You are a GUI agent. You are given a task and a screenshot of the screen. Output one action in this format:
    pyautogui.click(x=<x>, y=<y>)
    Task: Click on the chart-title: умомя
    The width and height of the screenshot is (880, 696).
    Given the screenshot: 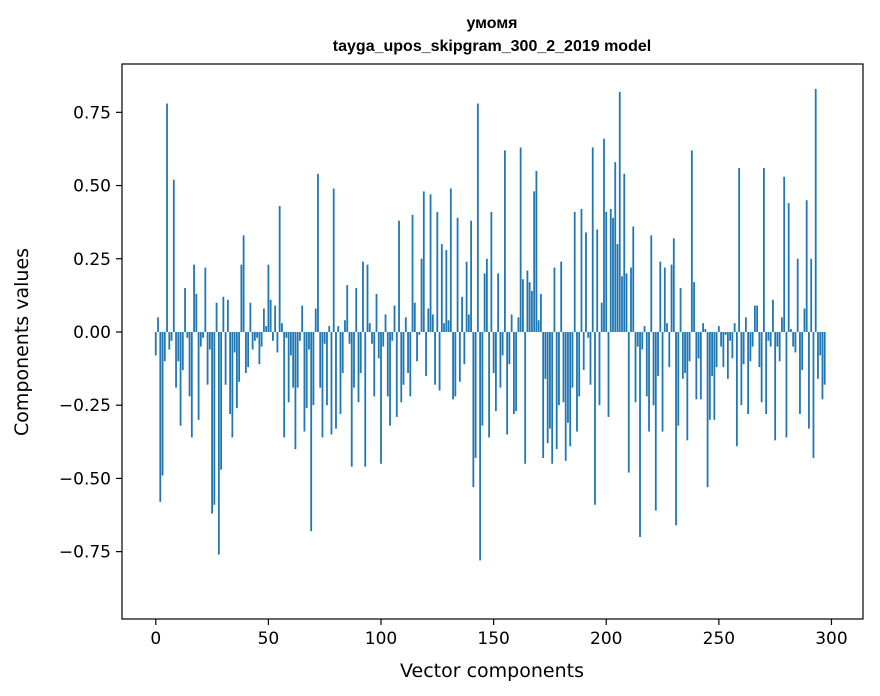 What is the action you would take?
    pyautogui.click(x=491, y=23)
    